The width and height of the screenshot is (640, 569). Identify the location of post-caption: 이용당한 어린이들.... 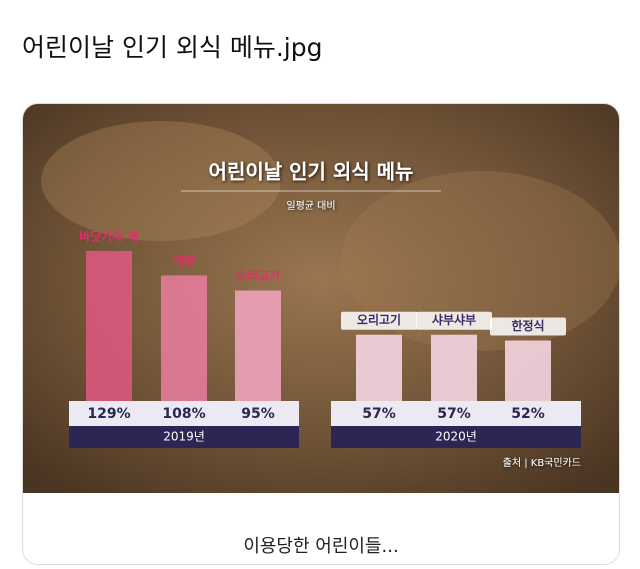
(321, 546).